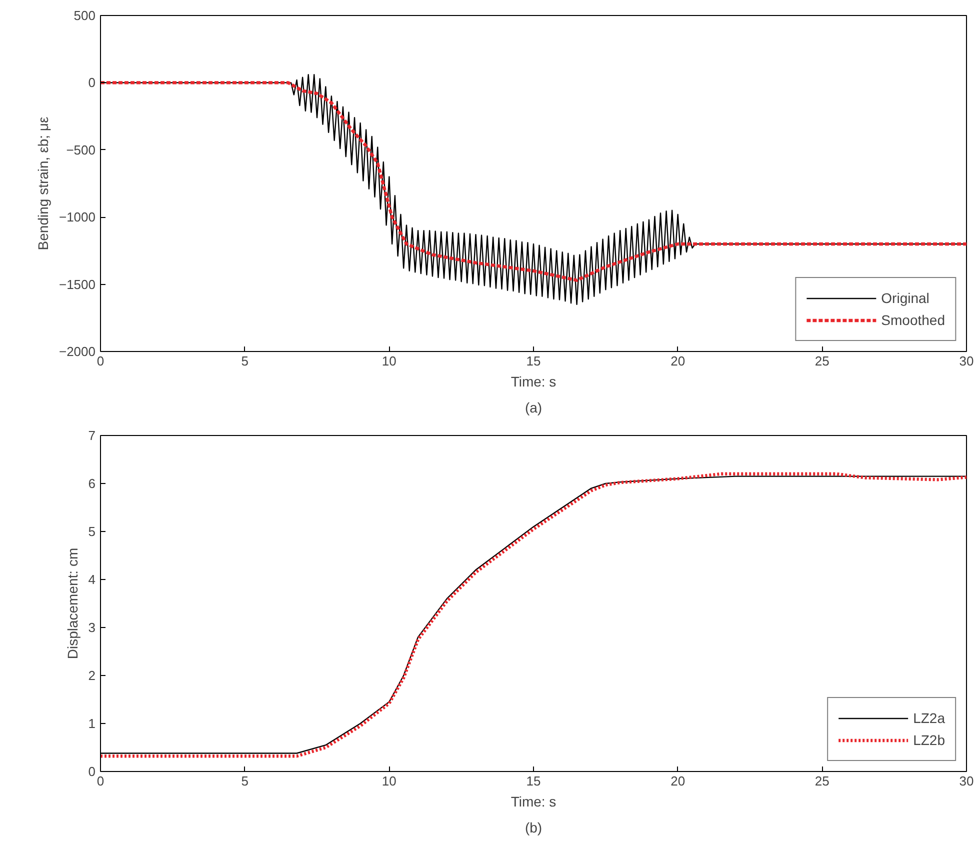 The image size is (976, 841). What do you see at coordinates (81, 150) in the screenshot?
I see `y-tick-label: −500` at bounding box center [81, 150].